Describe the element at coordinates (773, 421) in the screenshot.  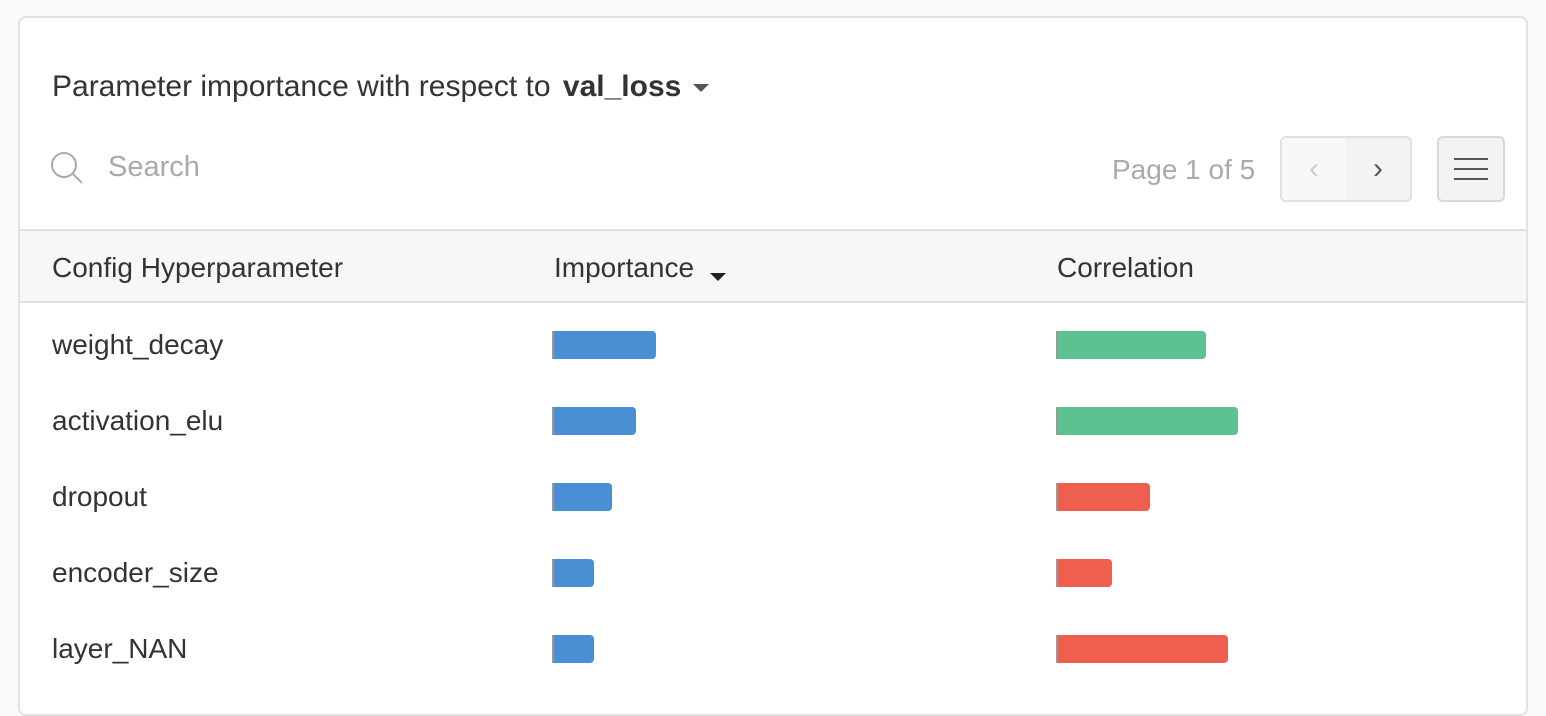
I see `table-row: activation_elu` at that location.